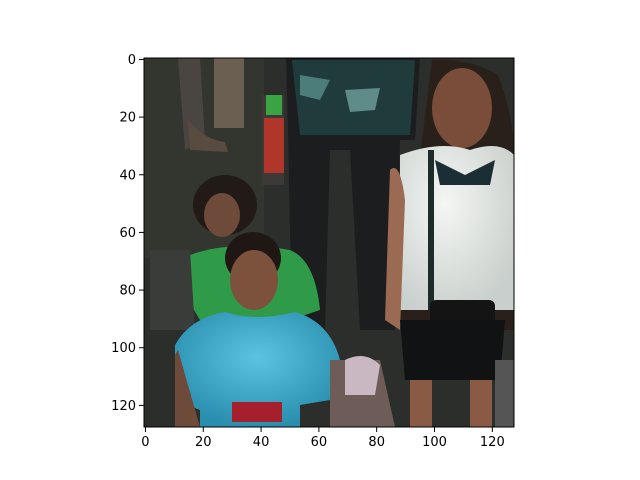  I want to click on x-tick-label: 120, so click(492, 442).